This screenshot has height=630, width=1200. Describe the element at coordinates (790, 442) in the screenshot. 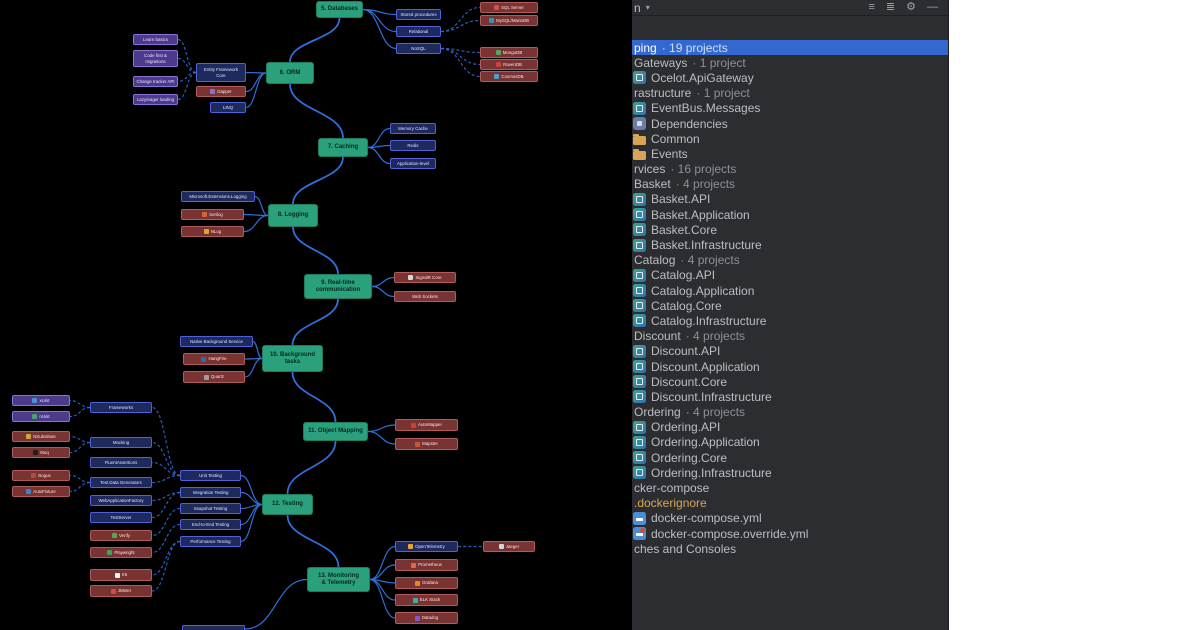

I see `tree-row: Ordering.Application` at that location.